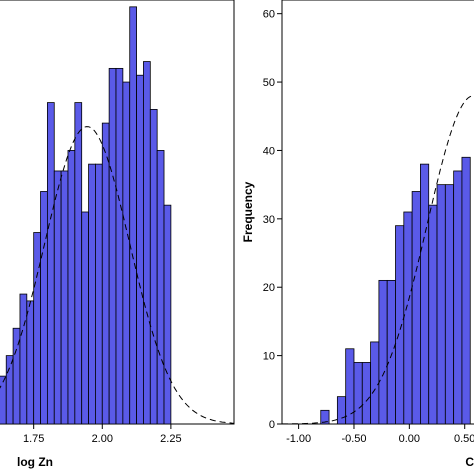 This screenshot has width=474, height=474. What do you see at coordinates (269, 288) in the screenshot?
I see `right-y-tick-label: 20` at bounding box center [269, 288].